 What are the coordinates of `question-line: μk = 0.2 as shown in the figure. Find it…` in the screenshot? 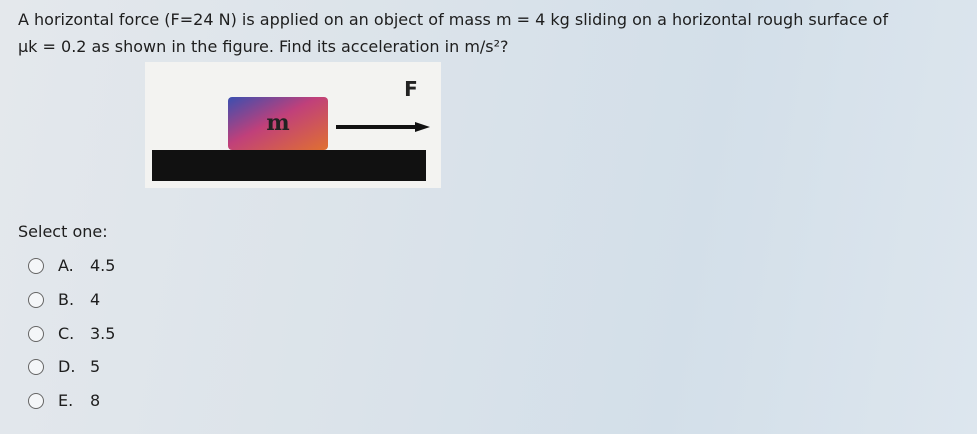 It's located at (263, 46).